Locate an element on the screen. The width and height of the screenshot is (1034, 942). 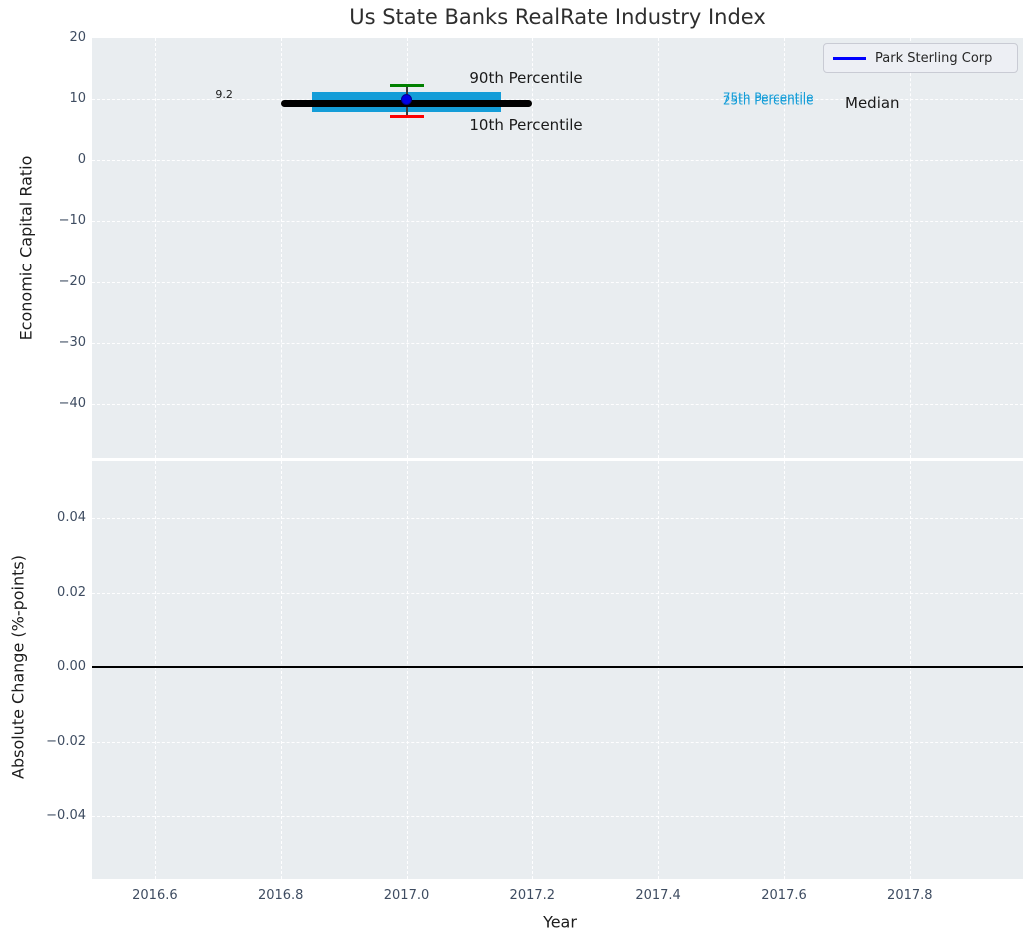
y-tick-label: 0.00 is located at coordinates (71, 666).